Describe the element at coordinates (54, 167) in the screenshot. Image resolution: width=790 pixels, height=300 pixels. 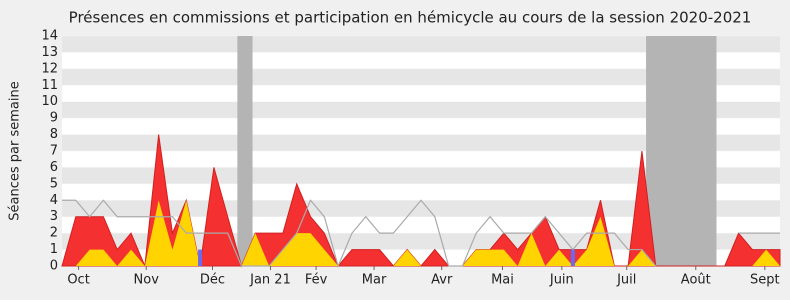
I see `y-tick-label: 6` at that location.